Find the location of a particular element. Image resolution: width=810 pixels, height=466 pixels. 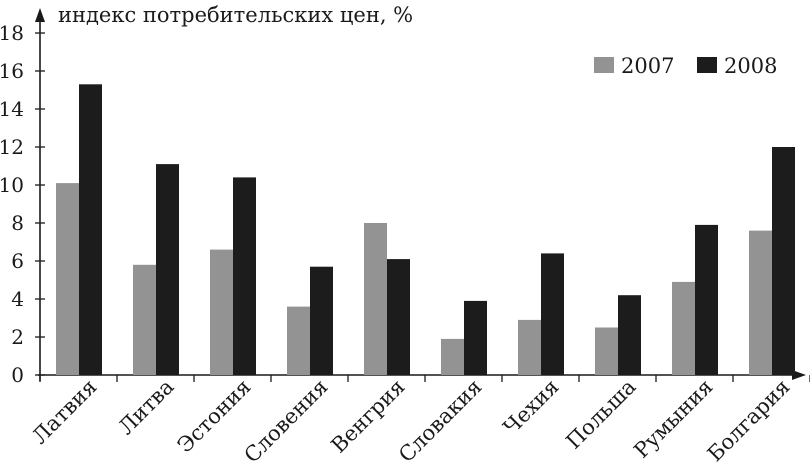

x-tick-label: Польша is located at coordinates (600, 414).